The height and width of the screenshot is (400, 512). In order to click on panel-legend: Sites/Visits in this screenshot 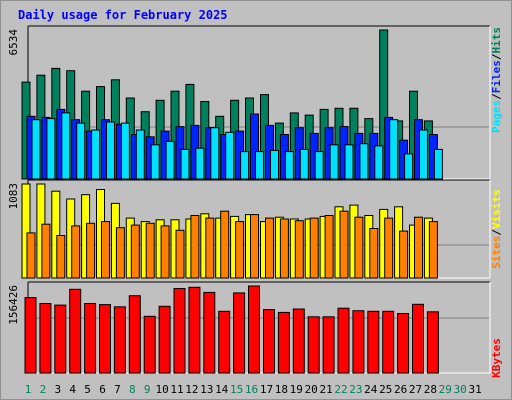, I will do `click(496, 229)`.